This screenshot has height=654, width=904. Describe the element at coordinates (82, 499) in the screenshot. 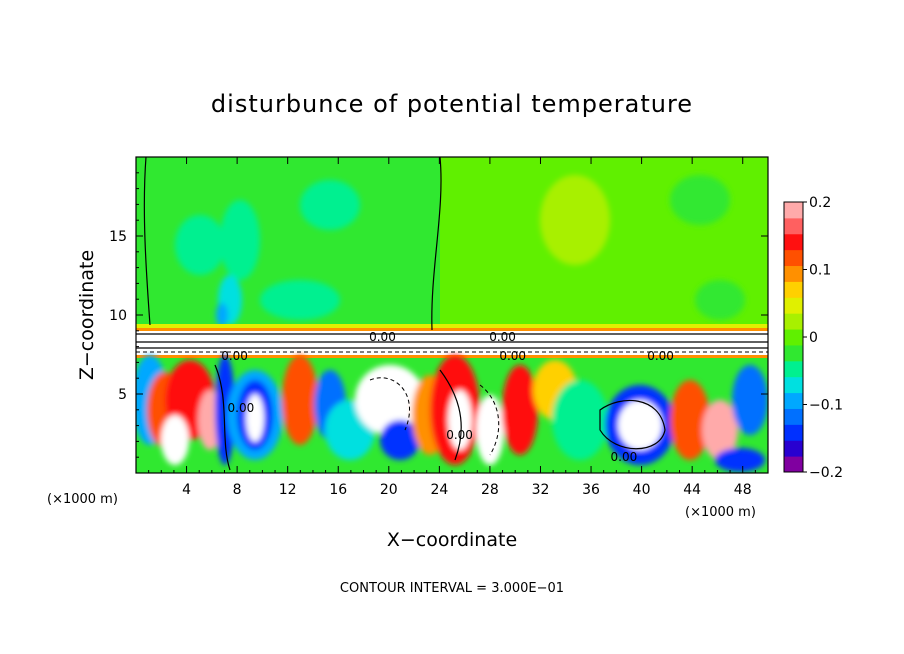

I see `x-unit-label: (×1000 m)` at that location.